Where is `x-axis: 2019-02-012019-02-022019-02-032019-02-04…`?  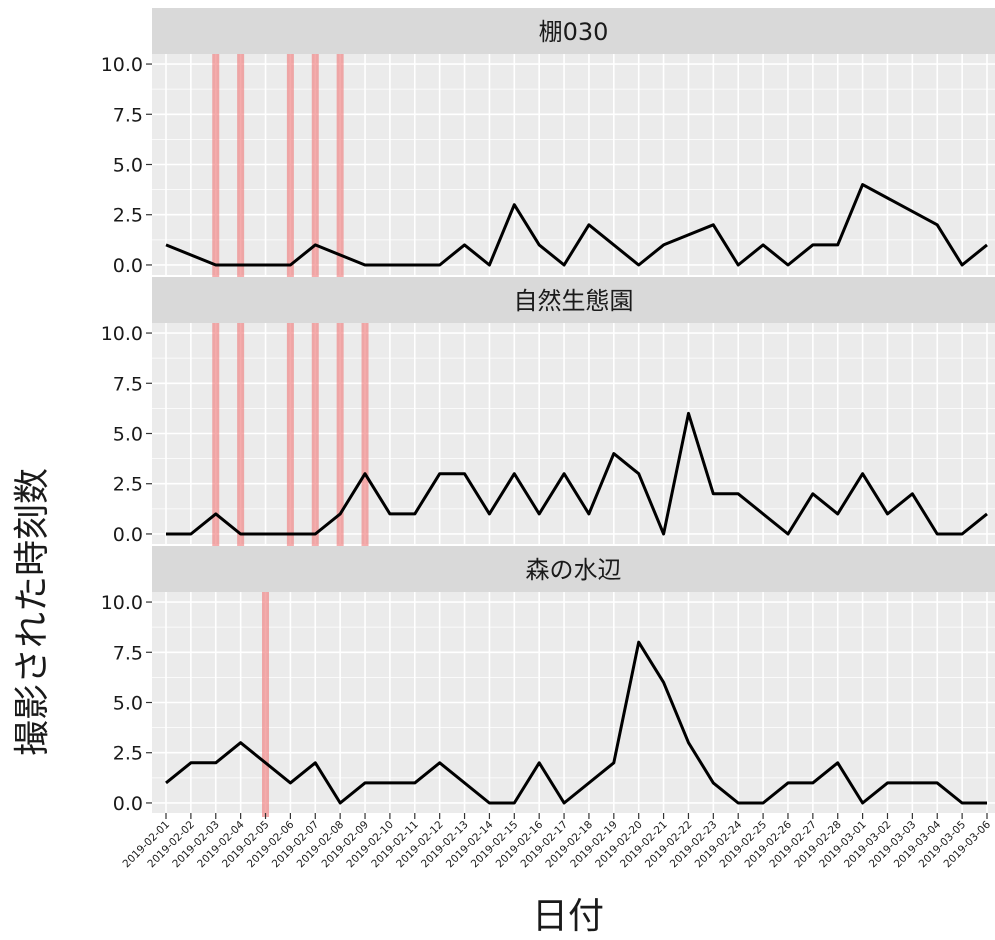
x-axis: 2019-02-012019-02-022019-02-032019-02-04… is located at coordinates (556, 841).